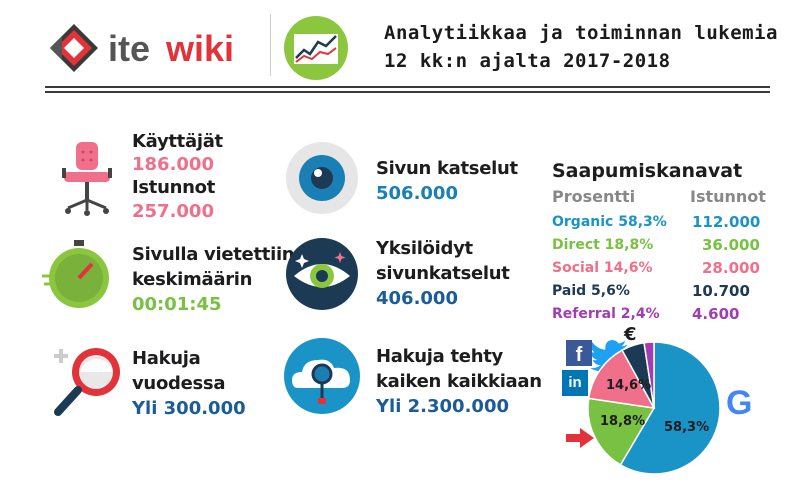 Image resolution: width=791 pixels, height=498 pixels. I want to click on channel-direct-label: Direct 18,8%, so click(603, 245).